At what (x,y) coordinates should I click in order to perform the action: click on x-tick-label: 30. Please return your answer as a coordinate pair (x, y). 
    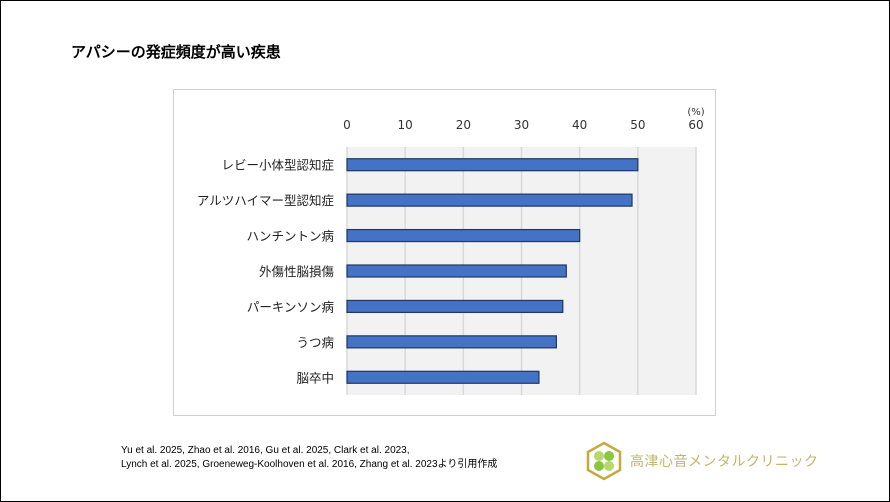
    Looking at the image, I should click on (521, 125).